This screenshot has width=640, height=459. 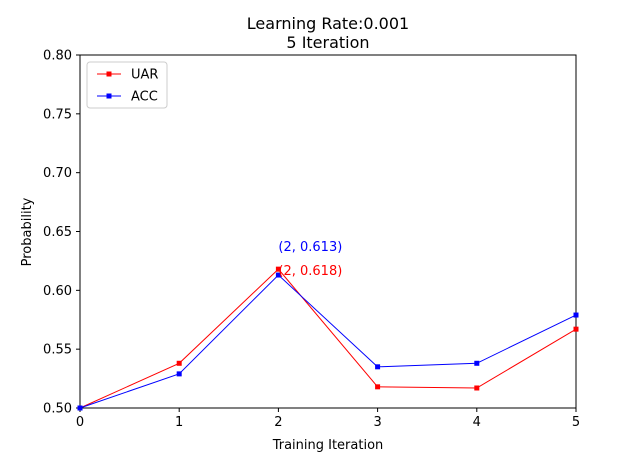 I want to click on y-axis-label: Probability, so click(x=27, y=231).